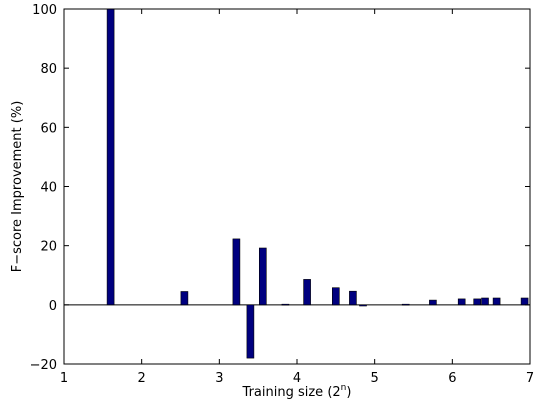  I want to click on x-tick-label-2: 3, so click(219, 378).